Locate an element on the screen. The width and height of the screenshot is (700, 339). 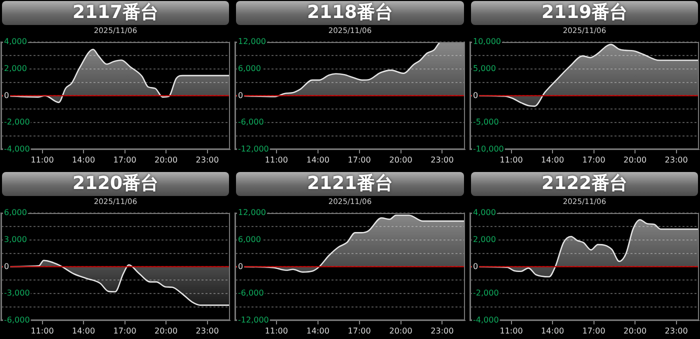
chart-title: 2121番台 is located at coordinates (350, 184).